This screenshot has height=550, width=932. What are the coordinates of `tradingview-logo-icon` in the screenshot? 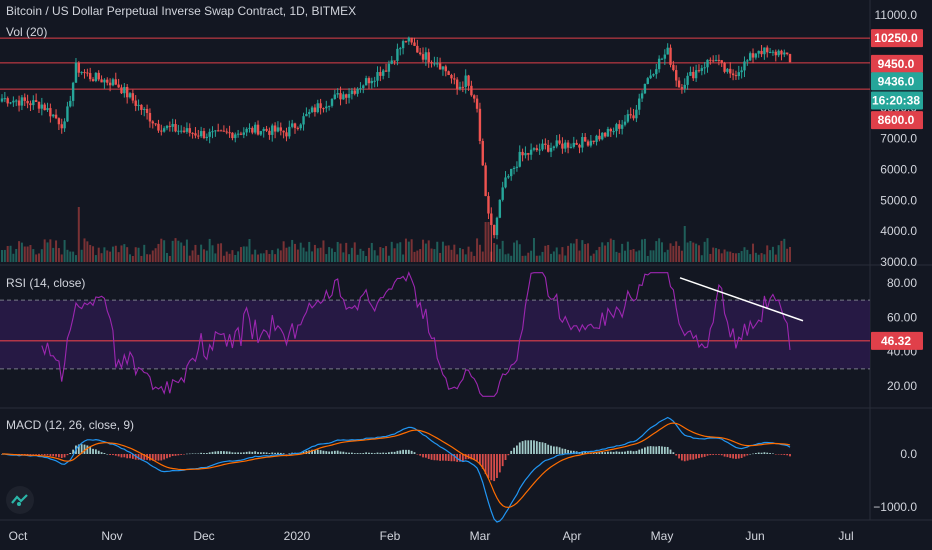 It's located at (20, 500).